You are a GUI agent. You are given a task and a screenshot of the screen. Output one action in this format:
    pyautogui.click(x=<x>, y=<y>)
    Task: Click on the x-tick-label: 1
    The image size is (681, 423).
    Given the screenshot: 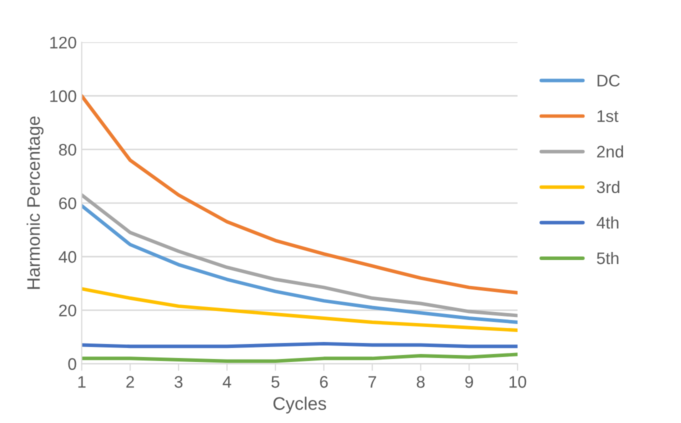 What is the action you would take?
    pyautogui.click(x=82, y=382)
    